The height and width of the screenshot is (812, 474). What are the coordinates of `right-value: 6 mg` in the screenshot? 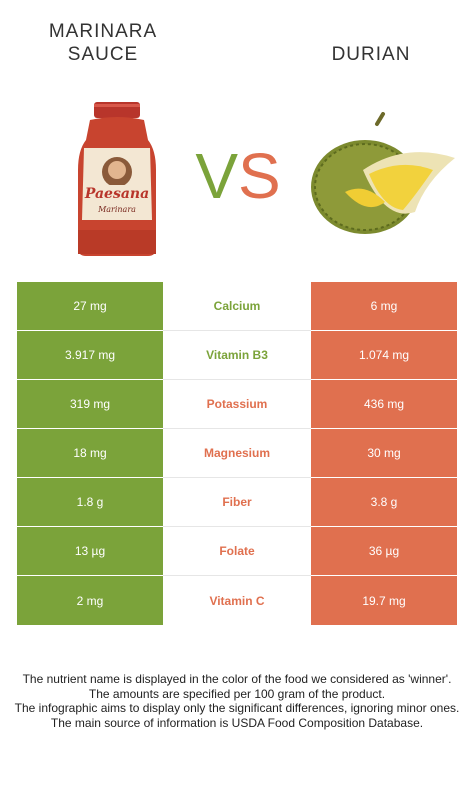 It's located at (384, 306).